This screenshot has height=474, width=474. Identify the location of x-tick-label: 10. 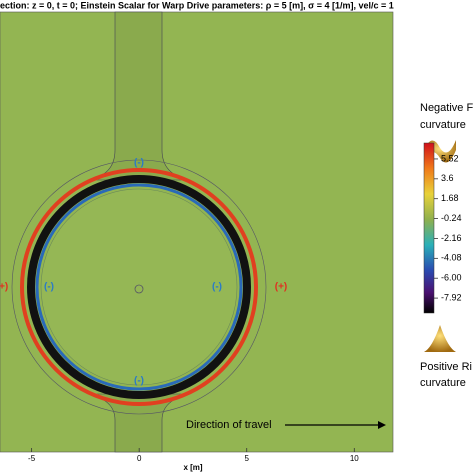
(354, 458).